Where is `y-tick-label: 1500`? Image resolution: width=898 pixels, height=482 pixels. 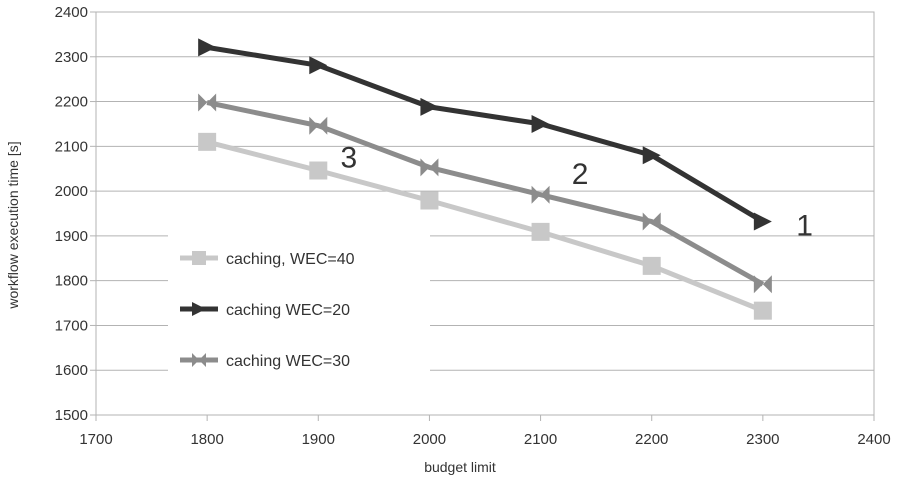
y-tick-label: 1500 is located at coordinates (71, 415).